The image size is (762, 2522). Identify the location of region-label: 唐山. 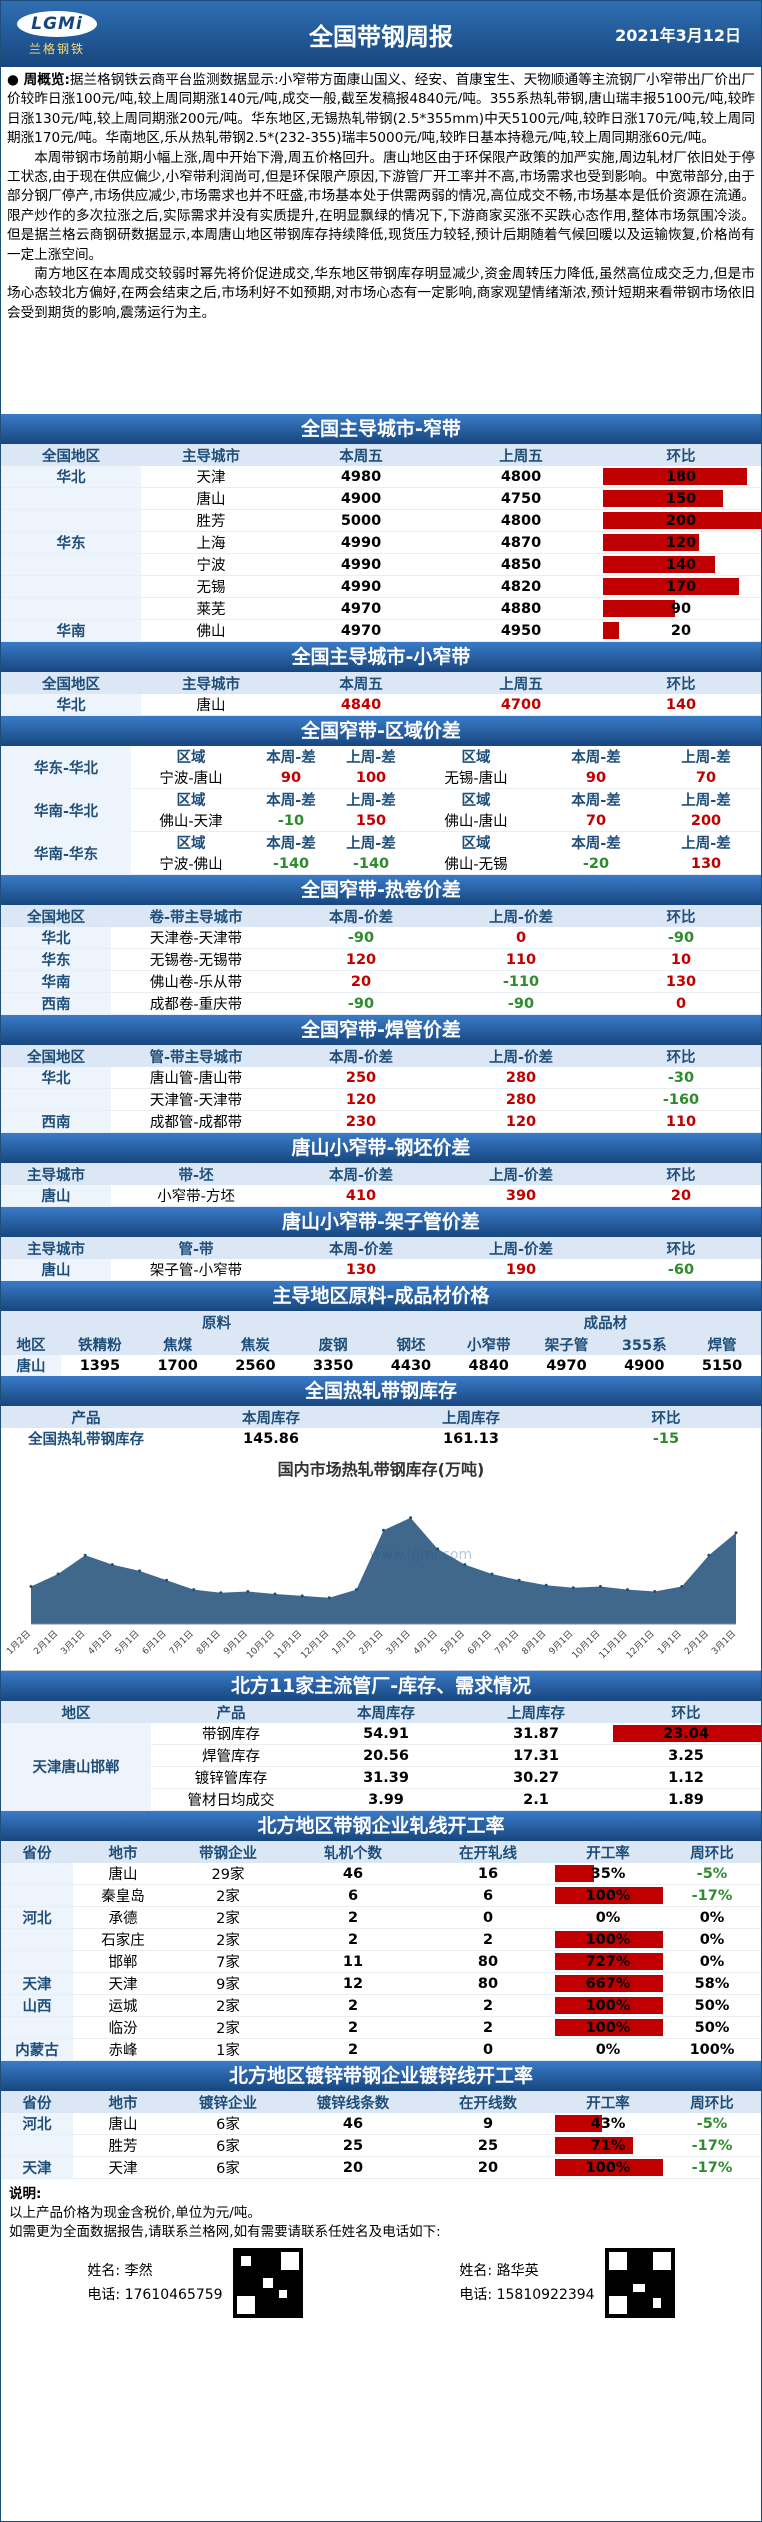
(56, 1270).